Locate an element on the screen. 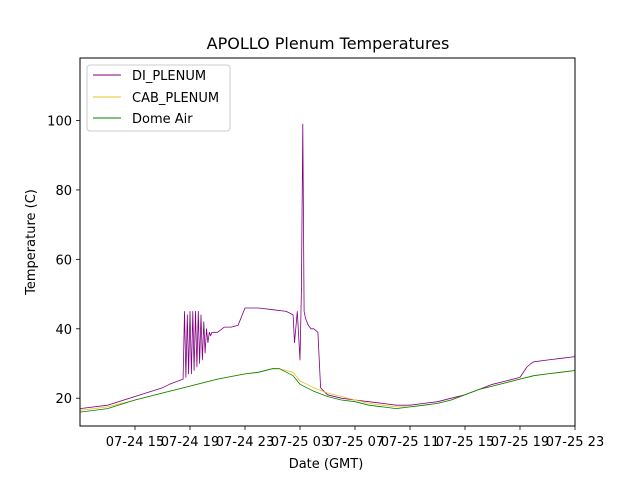 The height and width of the screenshot is (480, 640). y-tick-label: 40 is located at coordinates (63, 330).